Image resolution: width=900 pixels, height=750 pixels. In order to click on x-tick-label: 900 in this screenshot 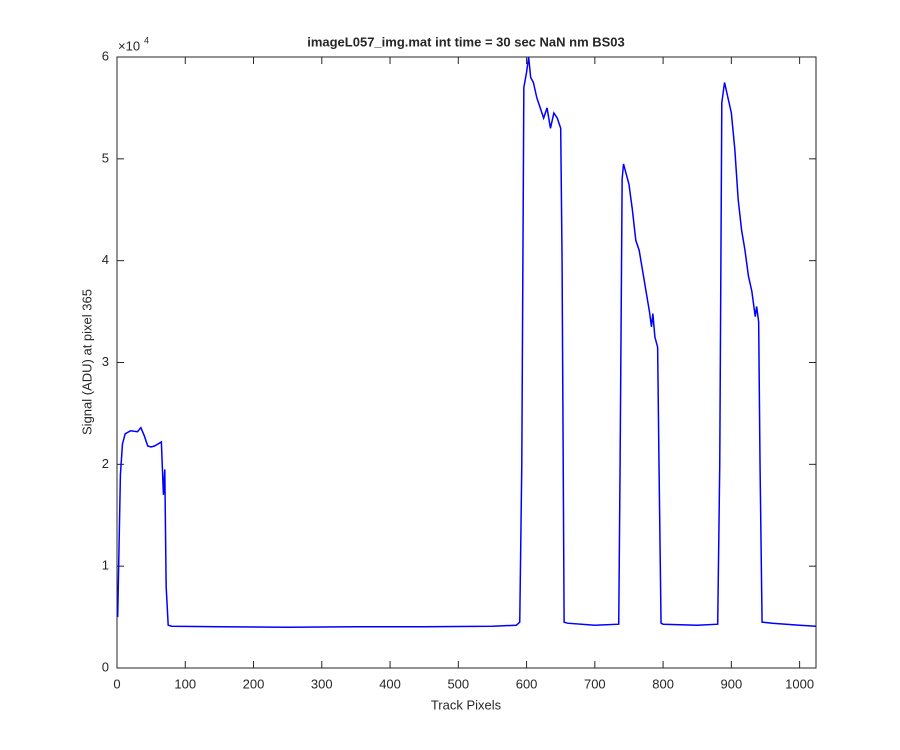, I will do `click(732, 683)`.